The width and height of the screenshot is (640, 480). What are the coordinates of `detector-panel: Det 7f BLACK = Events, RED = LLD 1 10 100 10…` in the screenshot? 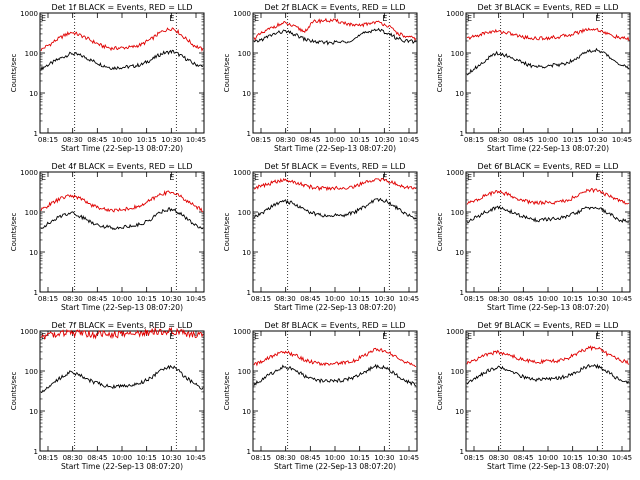 It's located at (108, 396).